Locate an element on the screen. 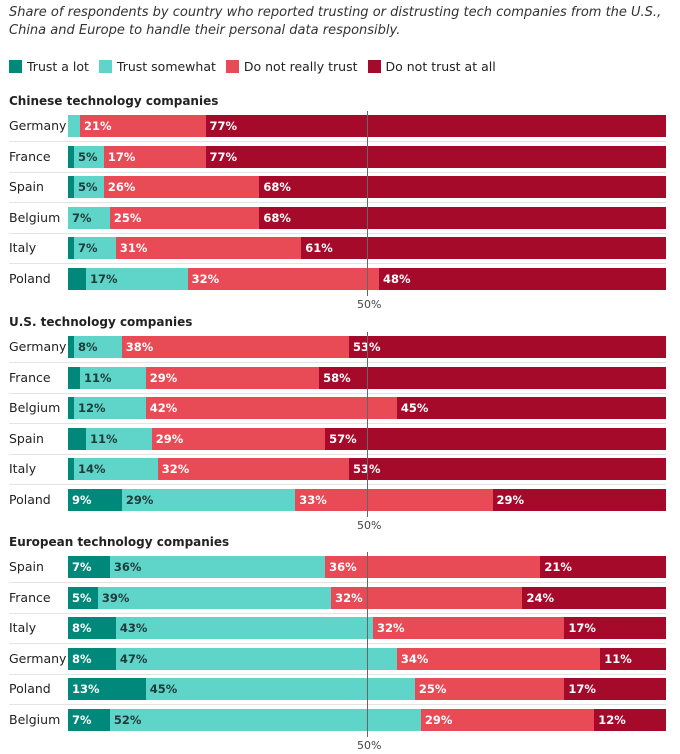 The image size is (680, 754). bar-segment-trust-somewhat: 8% is located at coordinates (97, 347).